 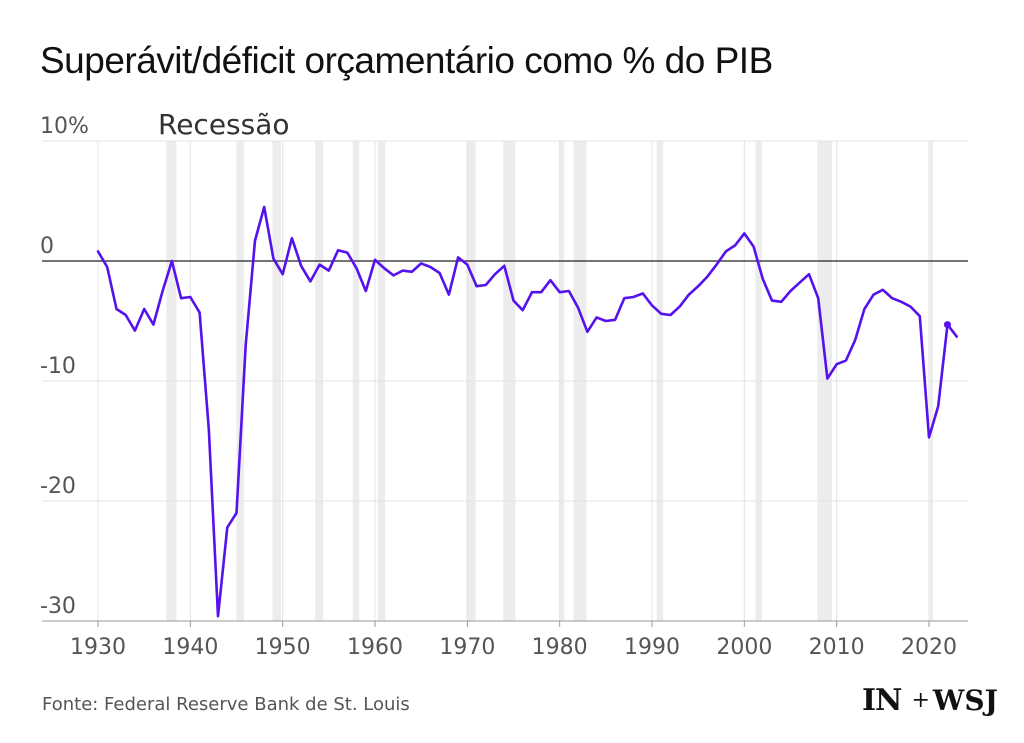 What do you see at coordinates (947, 325) in the screenshot?
I see `highlight-point` at bounding box center [947, 325].